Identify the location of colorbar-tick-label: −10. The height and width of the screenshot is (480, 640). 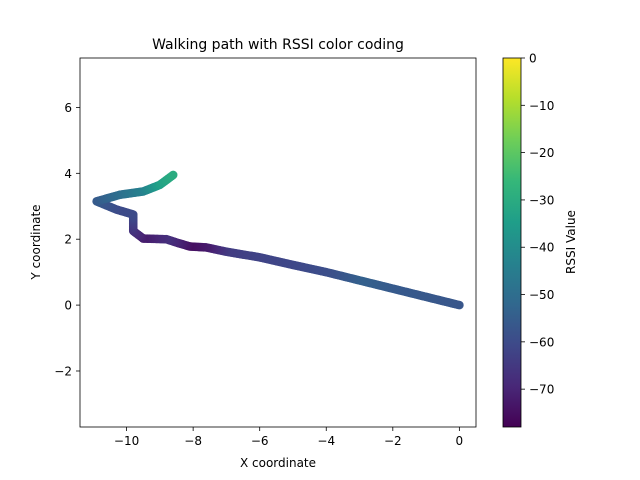
(541, 106).